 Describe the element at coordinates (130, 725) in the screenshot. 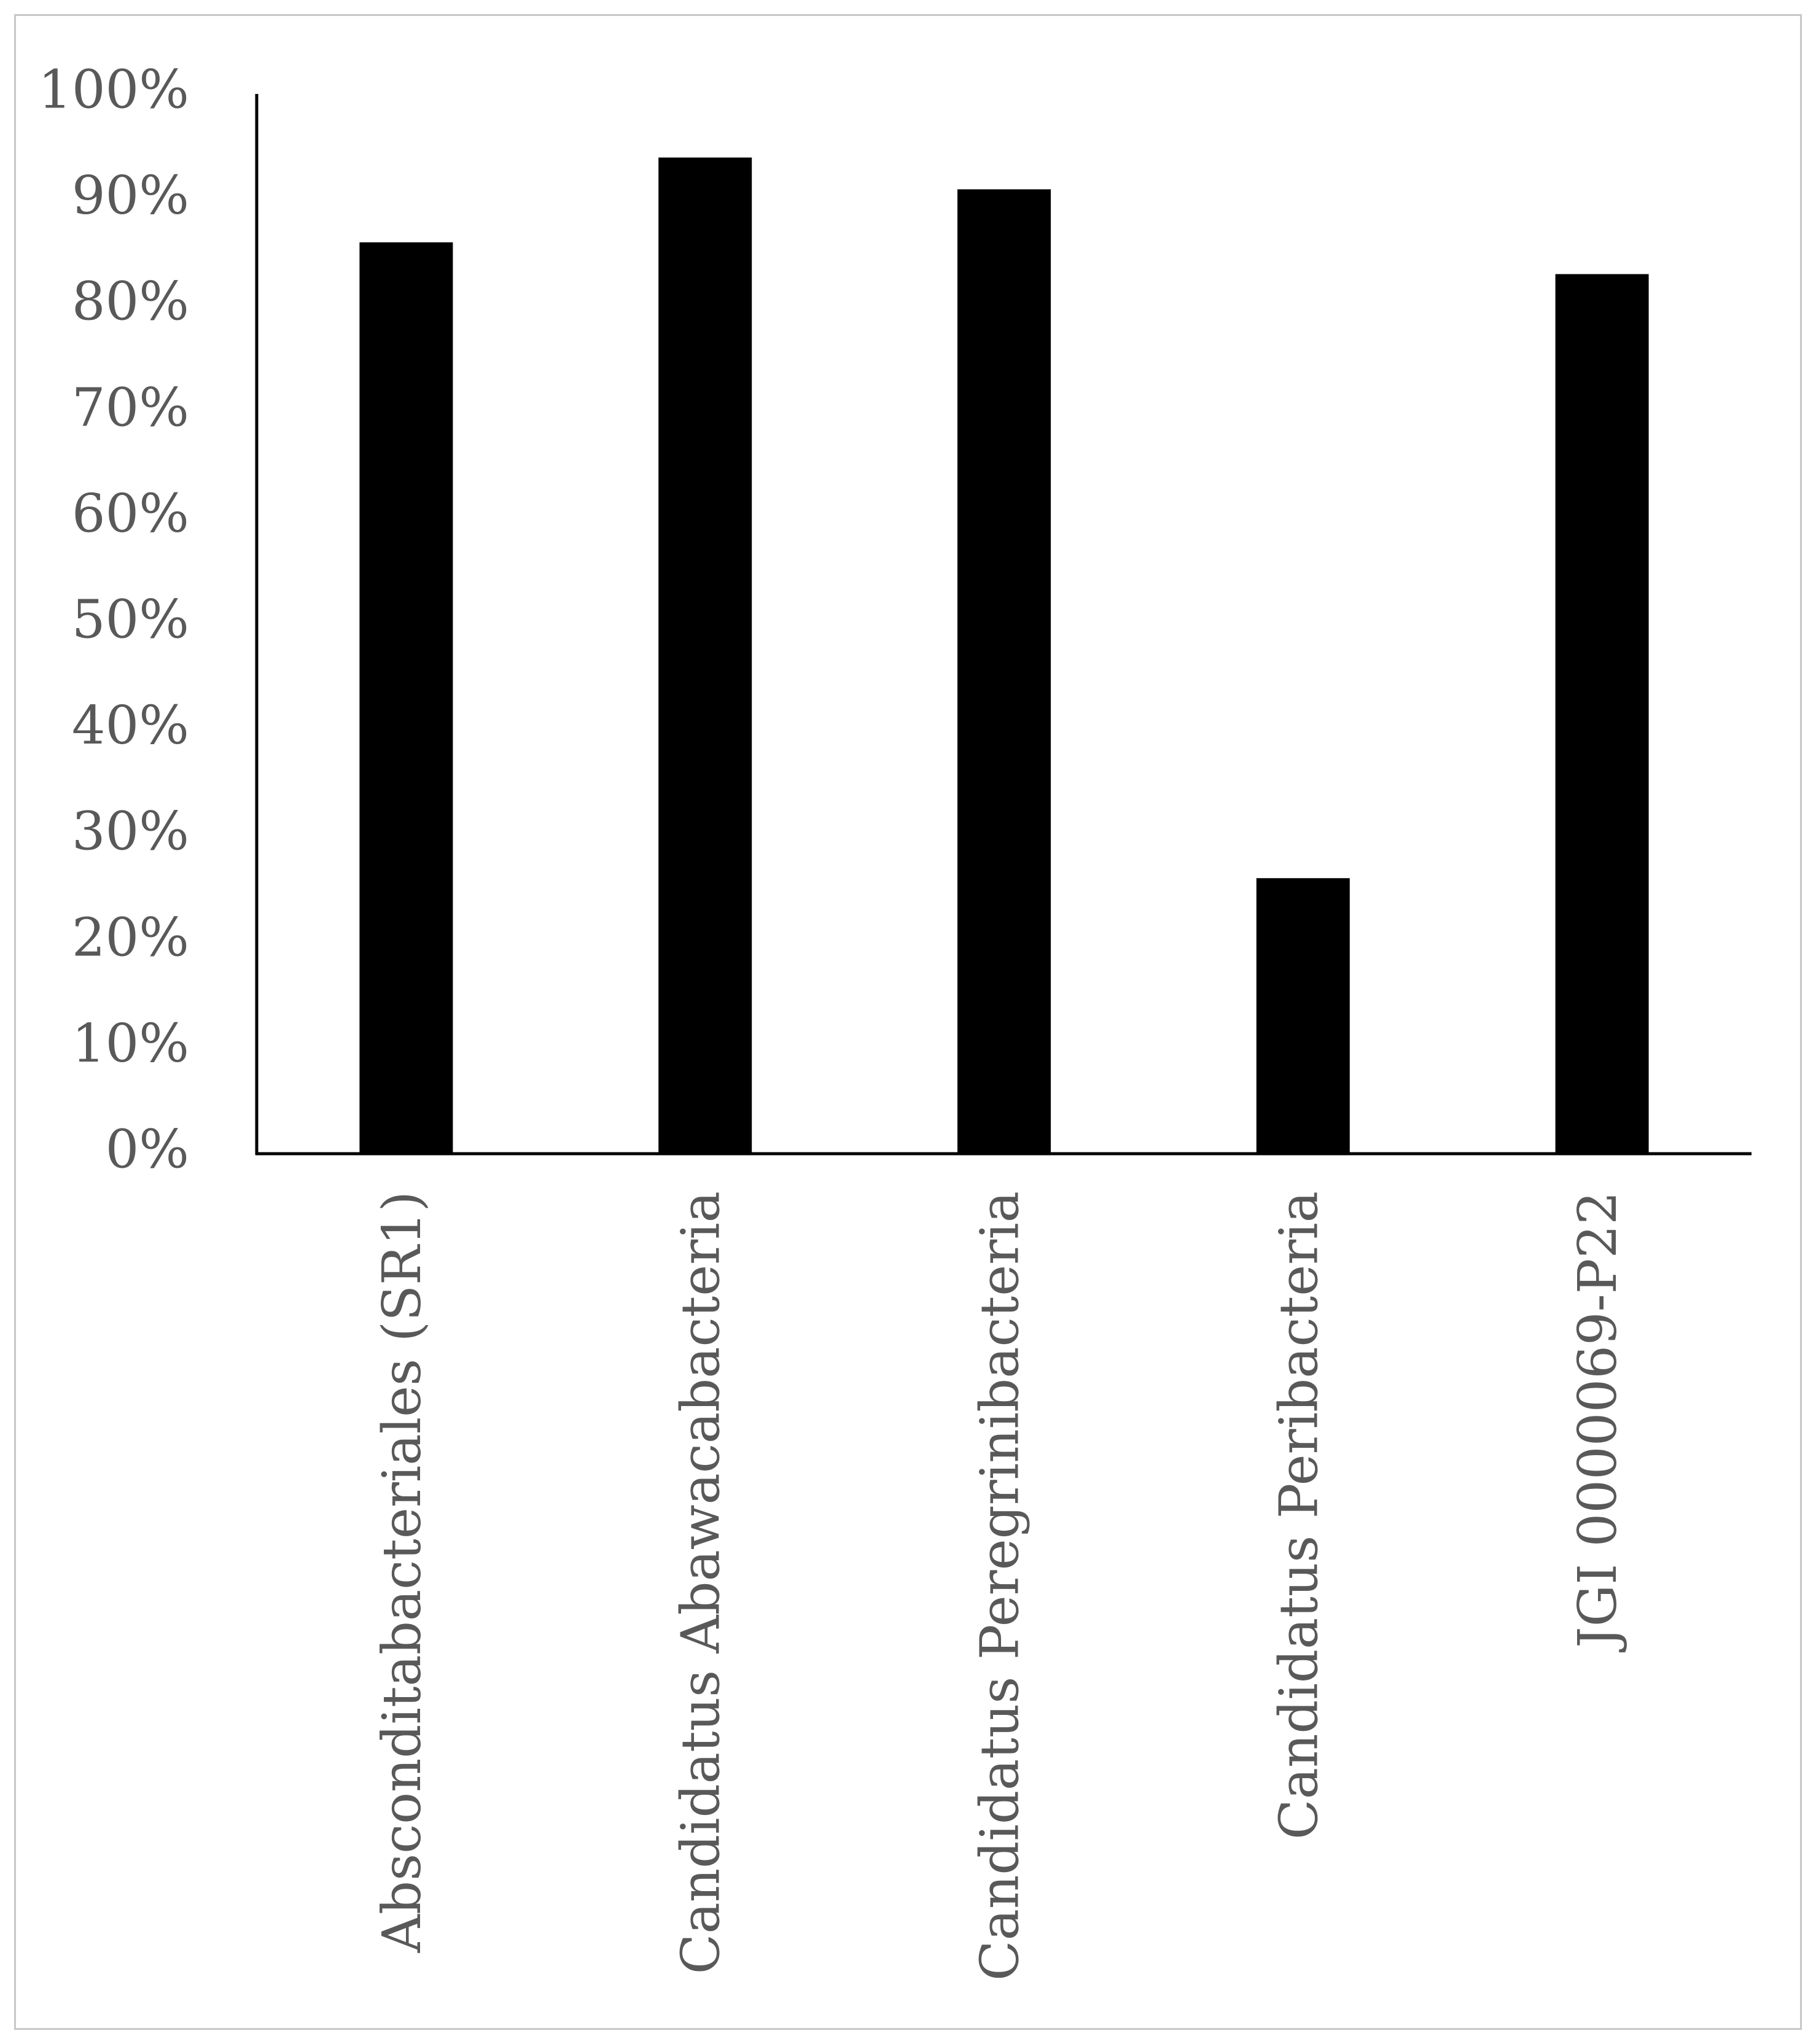

I see `y-tick-label: 40%` at that location.